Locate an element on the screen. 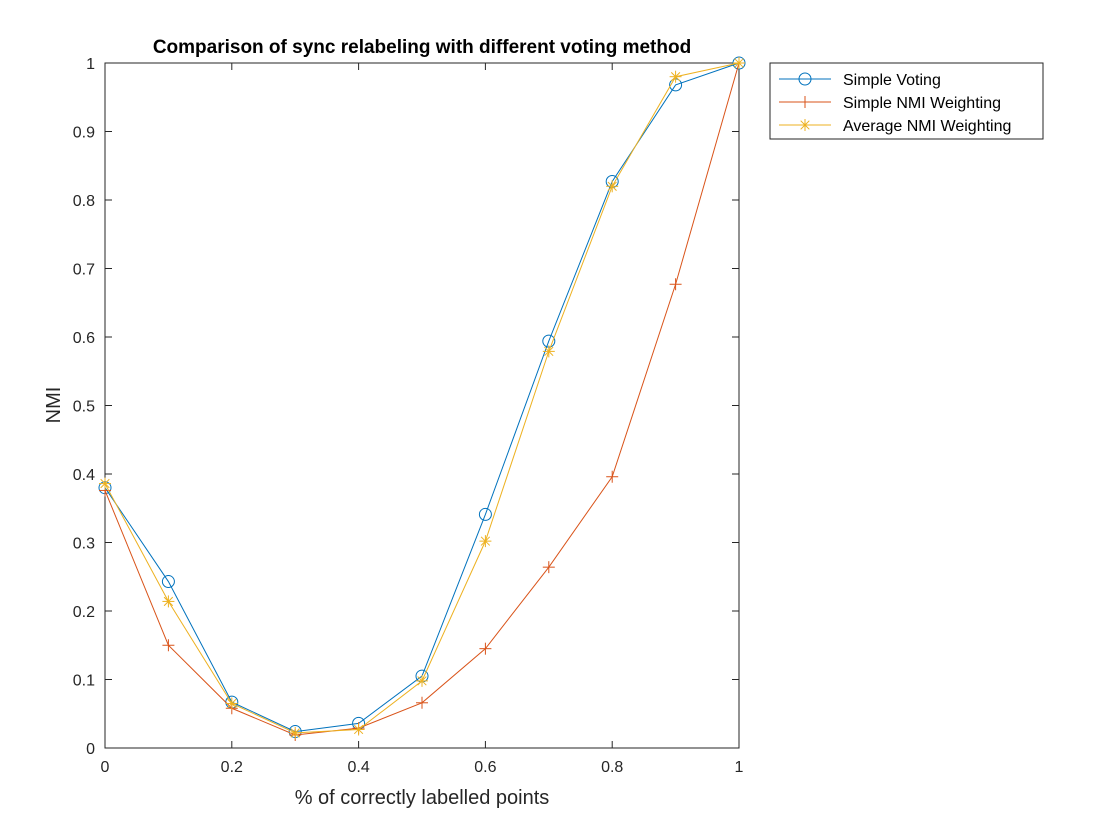  legend-entry: Simple NMI Weighting is located at coordinates (890, 103).